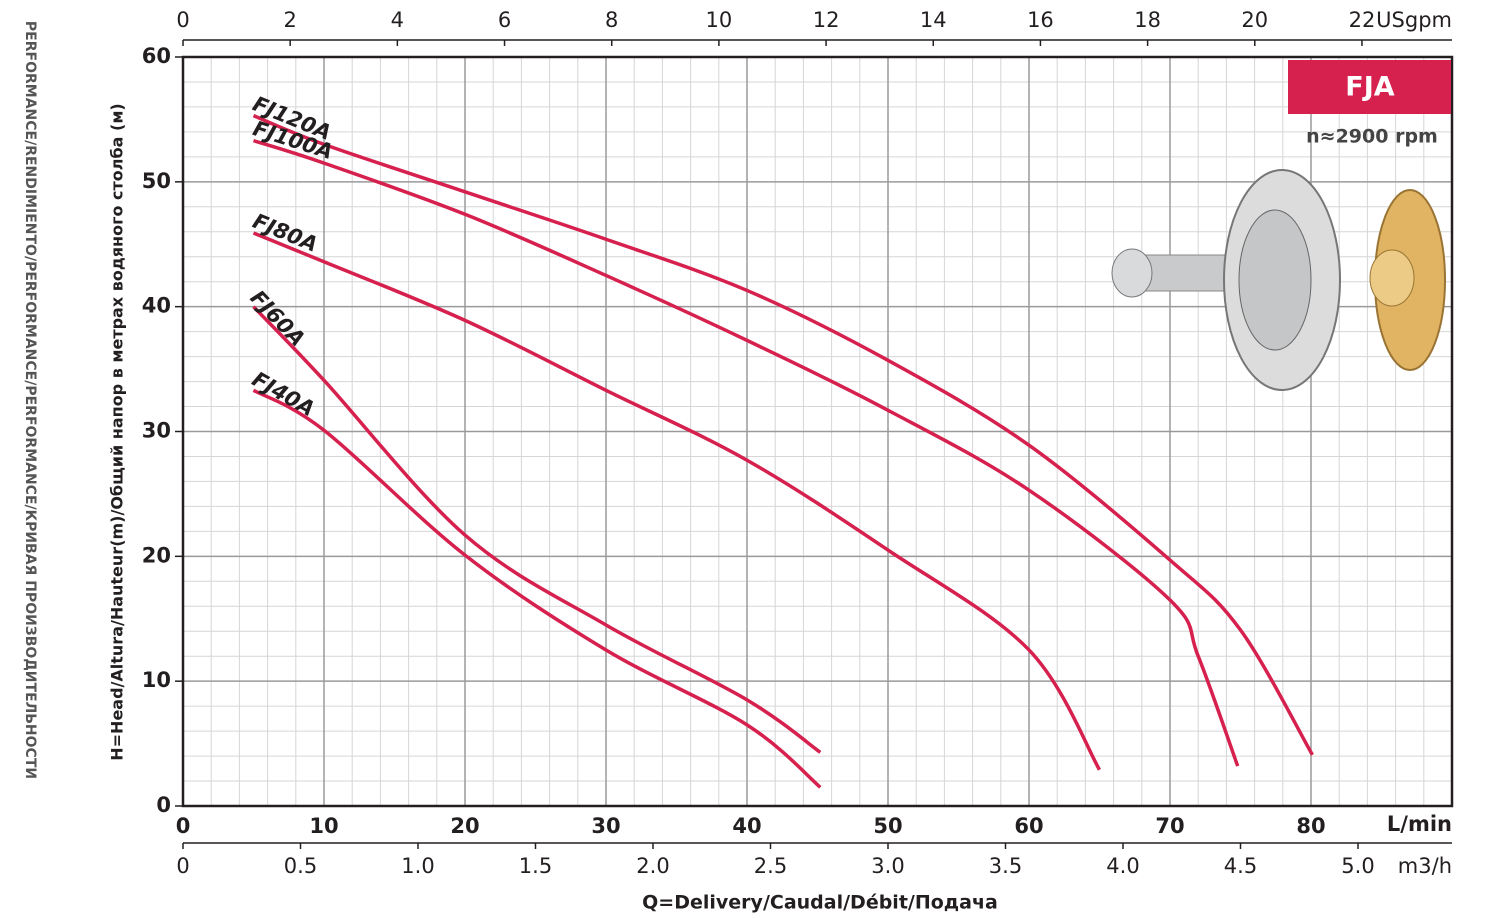 The height and width of the screenshot is (918, 1488). Describe the element at coordinates (1357, 866) in the screenshot. I see `tick-label: 5.0` at that location.